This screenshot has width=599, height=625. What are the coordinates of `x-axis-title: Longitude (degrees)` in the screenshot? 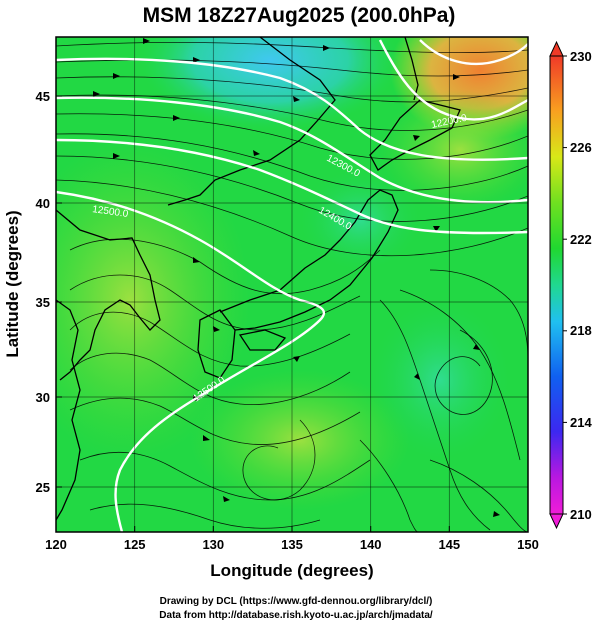 It's located at (291, 570).